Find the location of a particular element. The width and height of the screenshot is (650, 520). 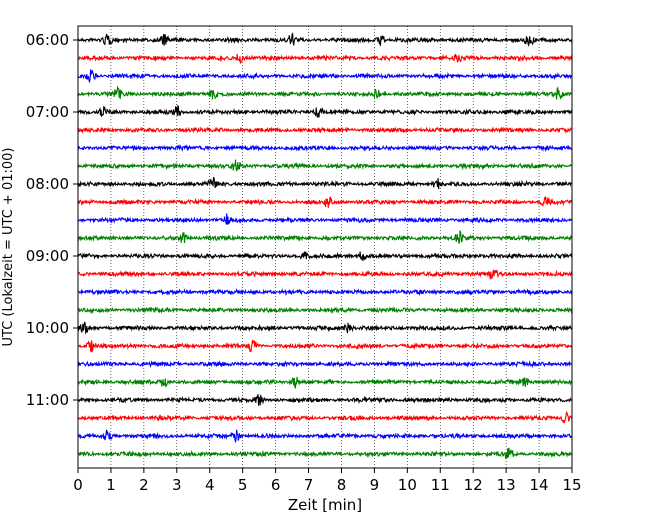

x-tick-label: 14 is located at coordinates (539, 485).